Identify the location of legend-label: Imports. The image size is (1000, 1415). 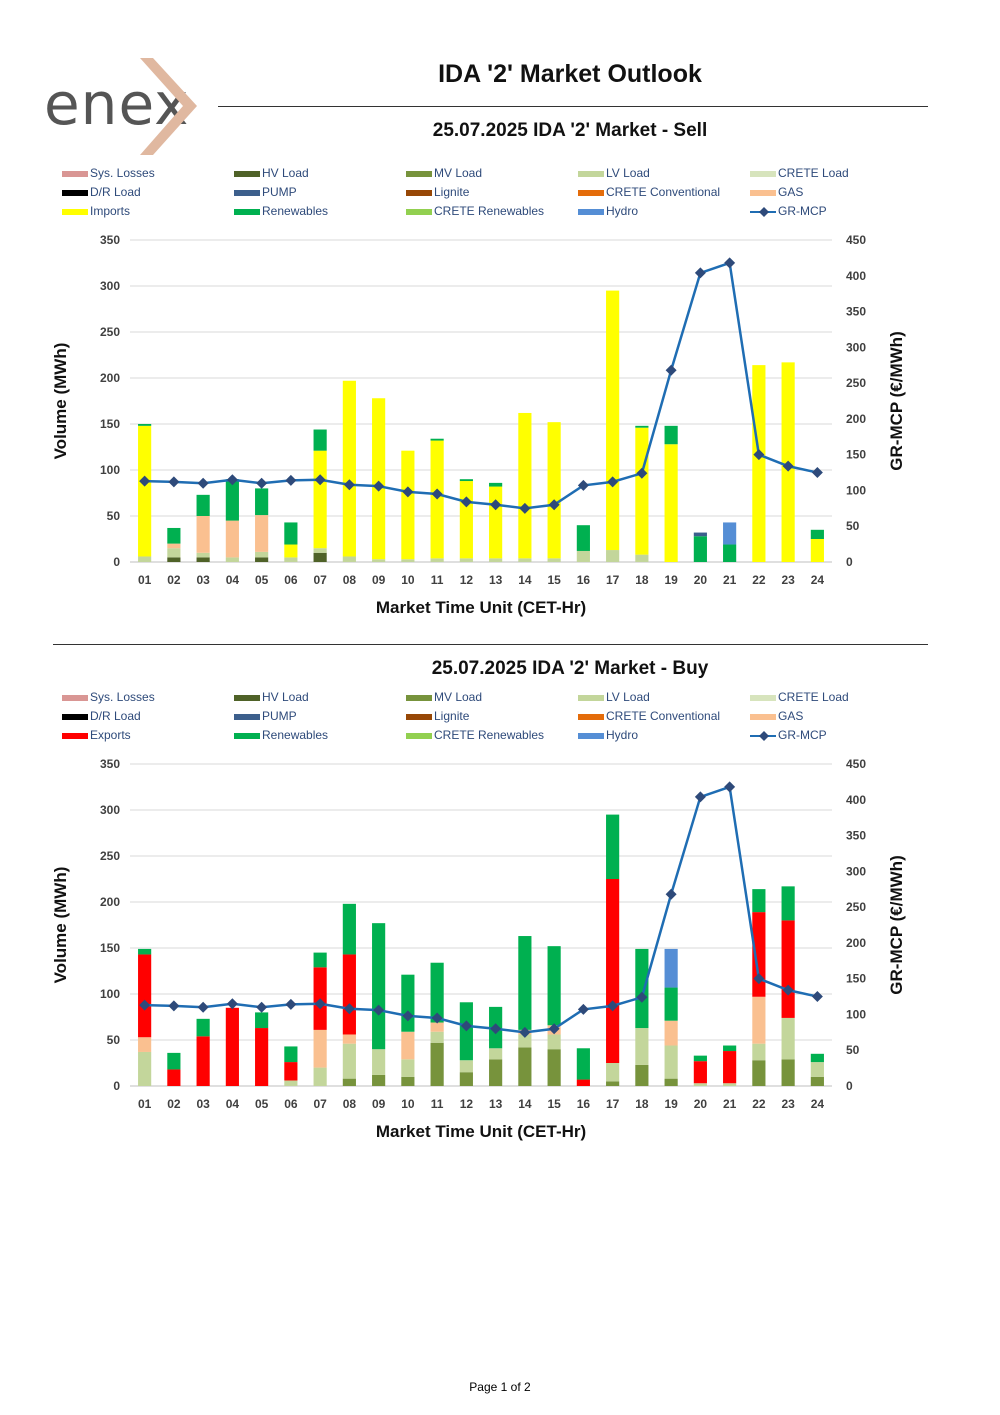
(110, 211).